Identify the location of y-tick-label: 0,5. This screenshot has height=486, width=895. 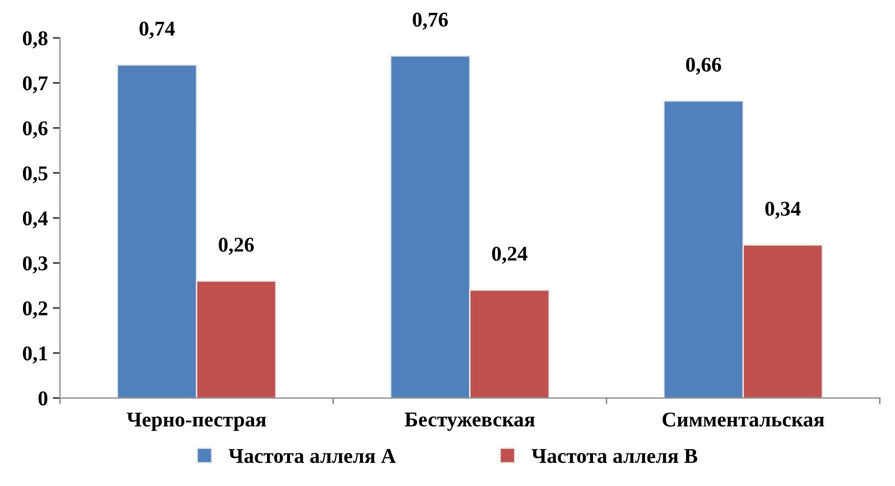
(35, 175).